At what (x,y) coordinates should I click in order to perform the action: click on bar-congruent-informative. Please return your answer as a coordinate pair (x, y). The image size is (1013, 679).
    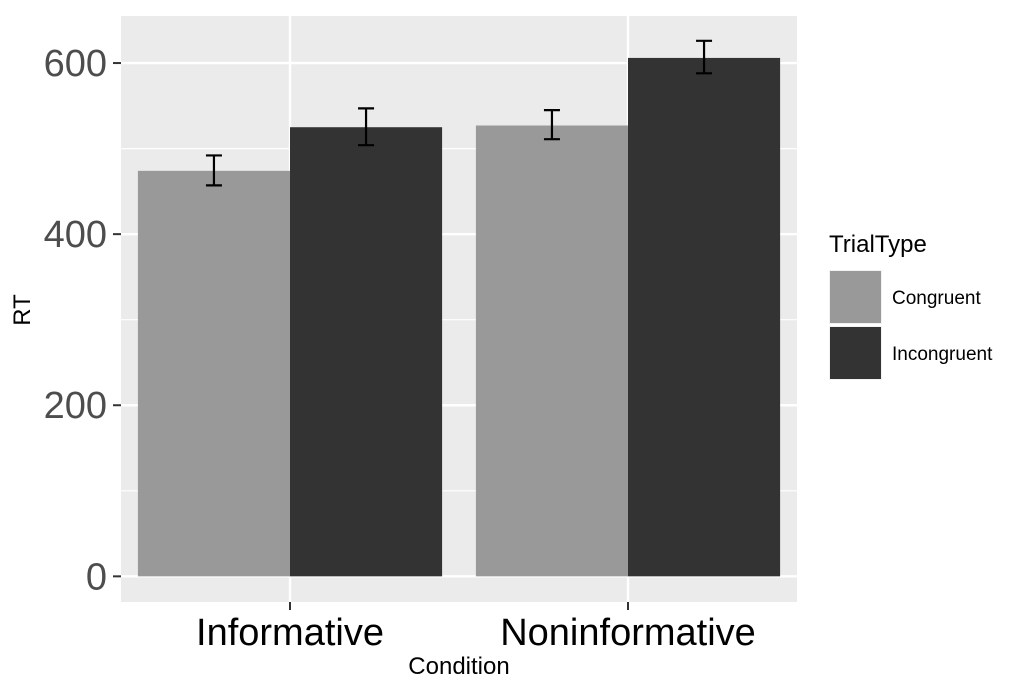
    Looking at the image, I should click on (213, 373).